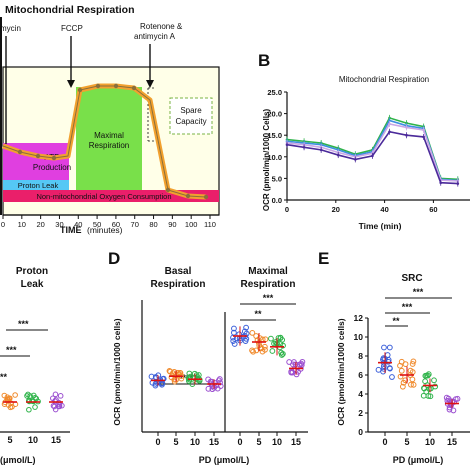 This screenshot has height=474, width=474. What do you see at coordinates (258, 442) in the screenshot?
I see `panel-d-x-tick-label: 5` at bounding box center [258, 442].